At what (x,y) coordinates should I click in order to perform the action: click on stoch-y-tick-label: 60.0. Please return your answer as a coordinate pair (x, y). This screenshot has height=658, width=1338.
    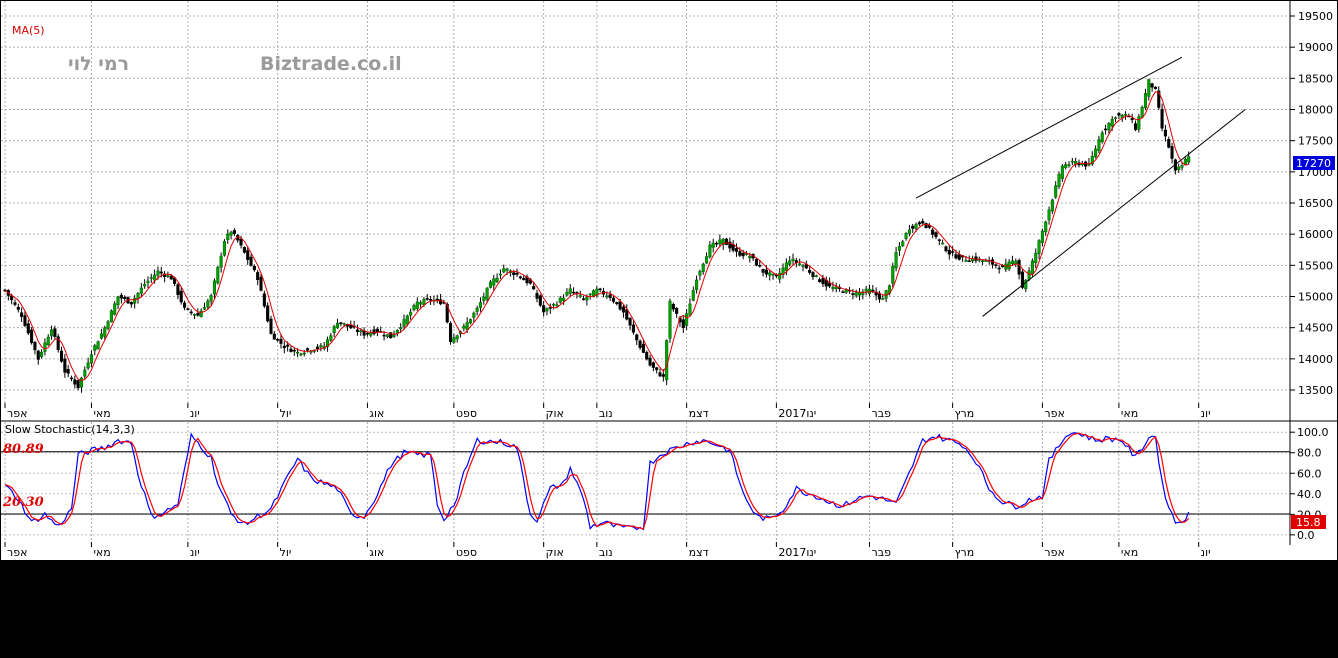
    Looking at the image, I should click on (1309, 473).